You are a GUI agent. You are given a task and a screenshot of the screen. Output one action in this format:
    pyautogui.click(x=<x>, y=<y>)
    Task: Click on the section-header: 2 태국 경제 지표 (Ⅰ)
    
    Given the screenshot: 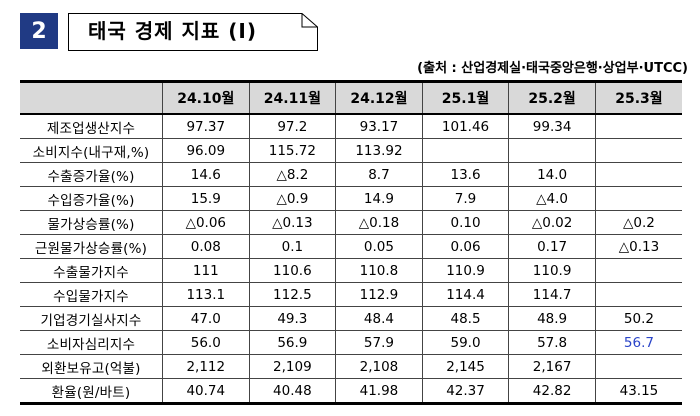 What is the action you would take?
    pyautogui.click(x=360, y=29)
    